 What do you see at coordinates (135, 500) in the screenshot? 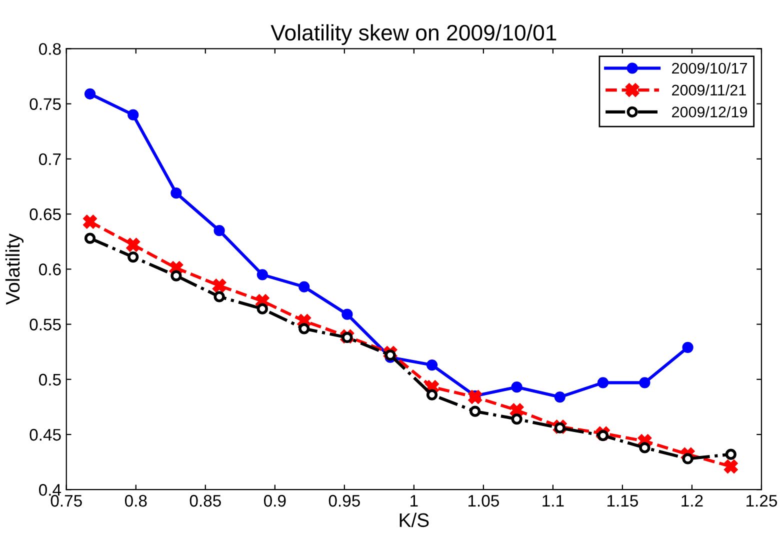
I see `x-tick-label: 0.8` at bounding box center [135, 500].